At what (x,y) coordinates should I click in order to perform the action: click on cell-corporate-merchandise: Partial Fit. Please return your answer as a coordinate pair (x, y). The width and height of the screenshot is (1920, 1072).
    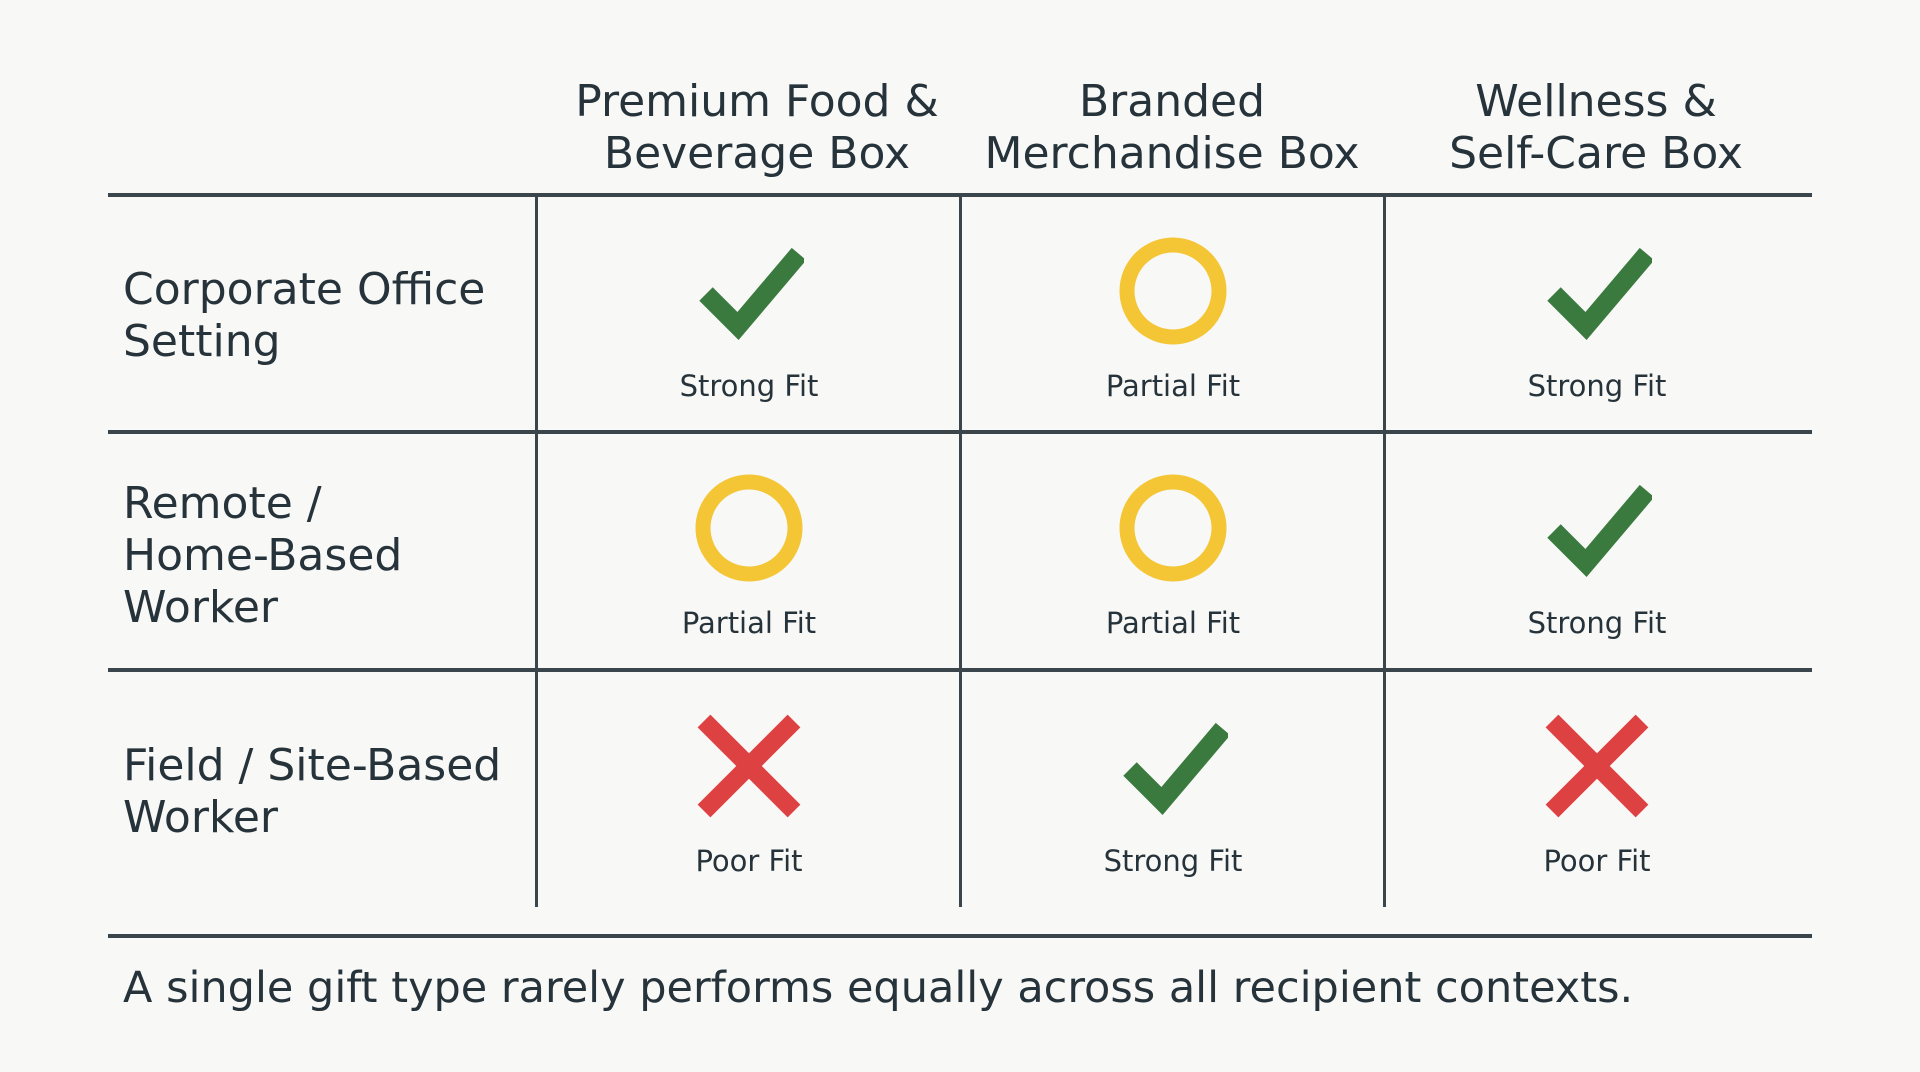
    Looking at the image, I should click on (1173, 314).